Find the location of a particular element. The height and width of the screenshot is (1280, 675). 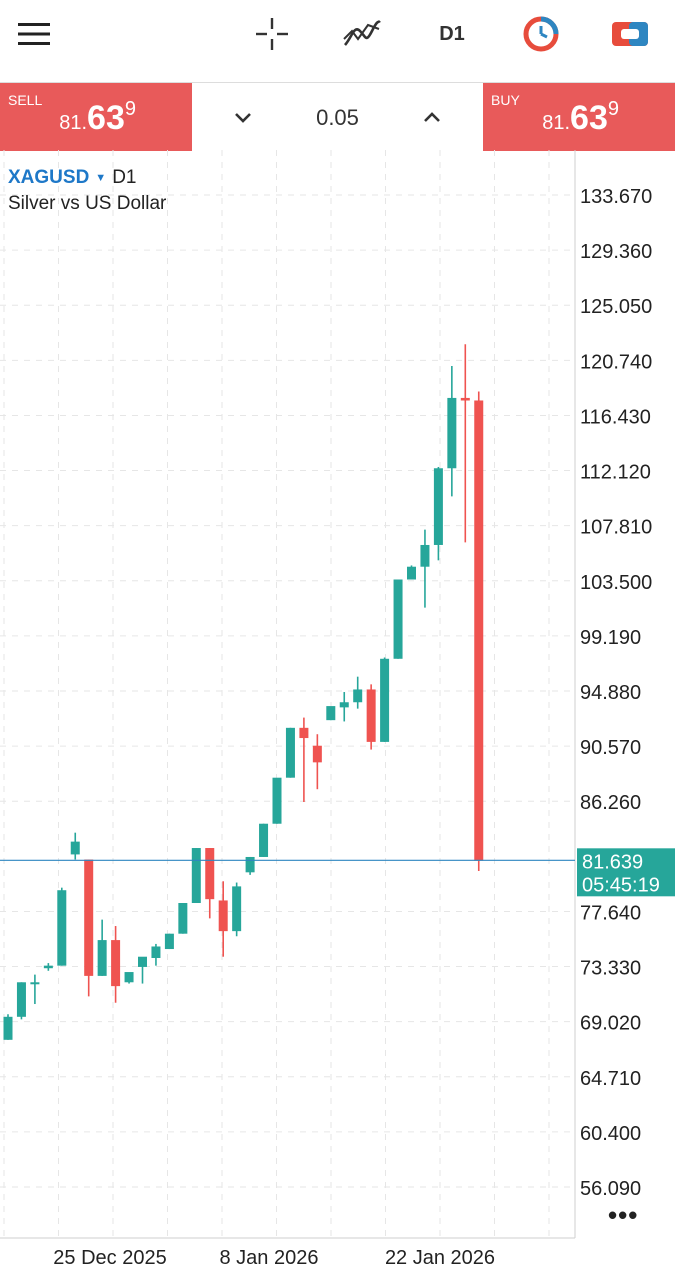

current-price-tag is located at coordinates (626, 872).